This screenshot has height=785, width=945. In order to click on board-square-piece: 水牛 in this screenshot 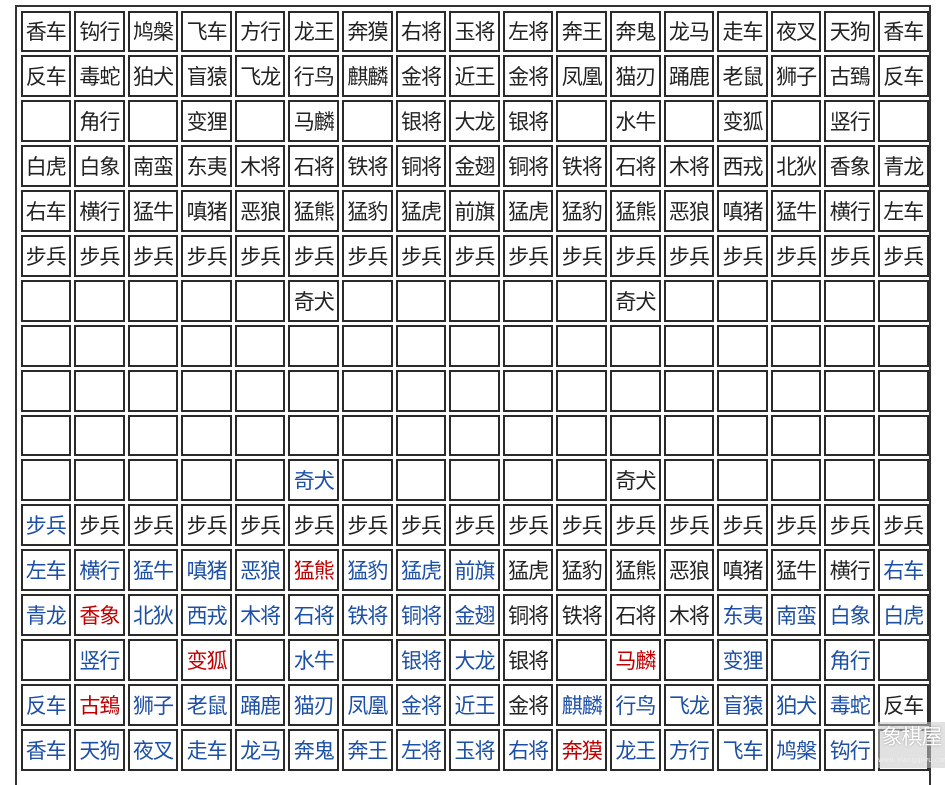, I will do `click(314, 659)`.